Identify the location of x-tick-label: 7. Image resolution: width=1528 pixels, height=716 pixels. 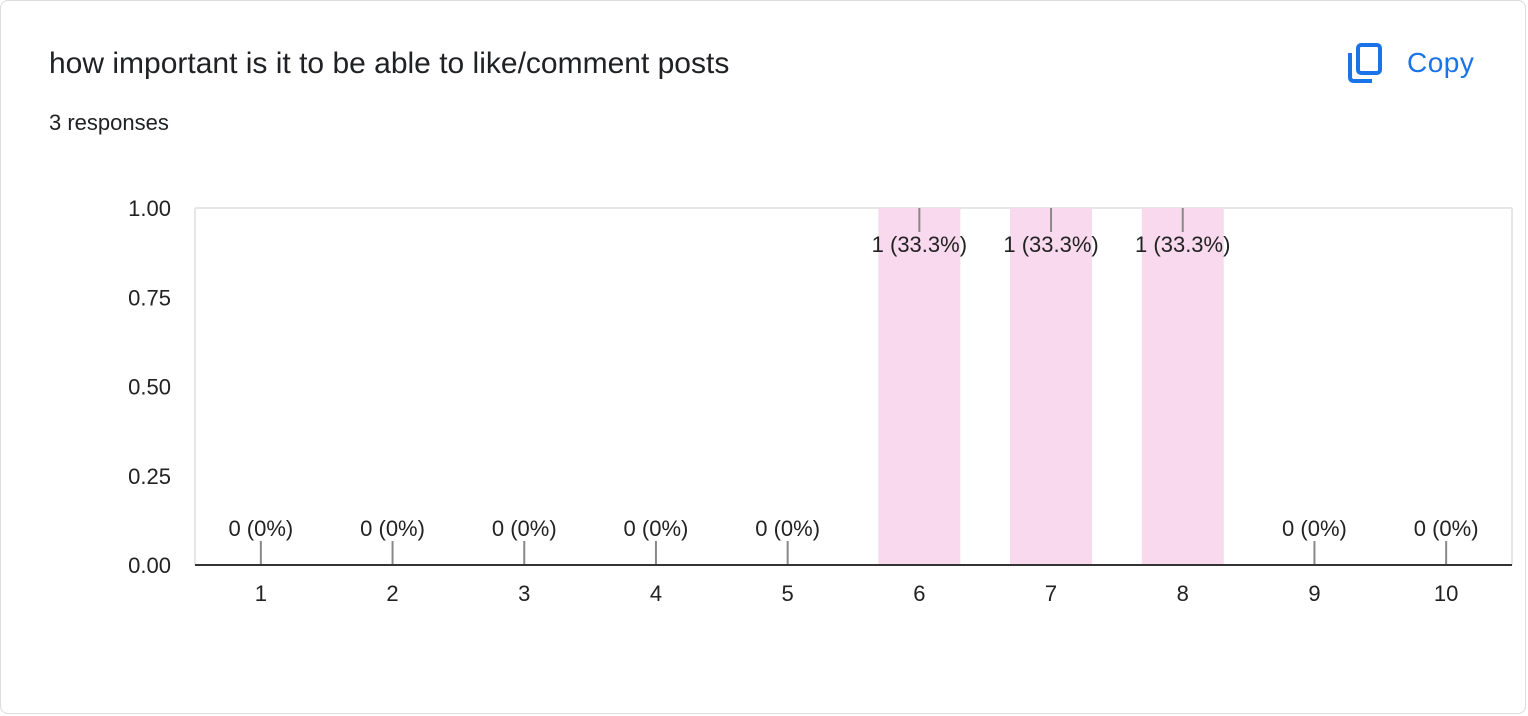
(1051, 593).